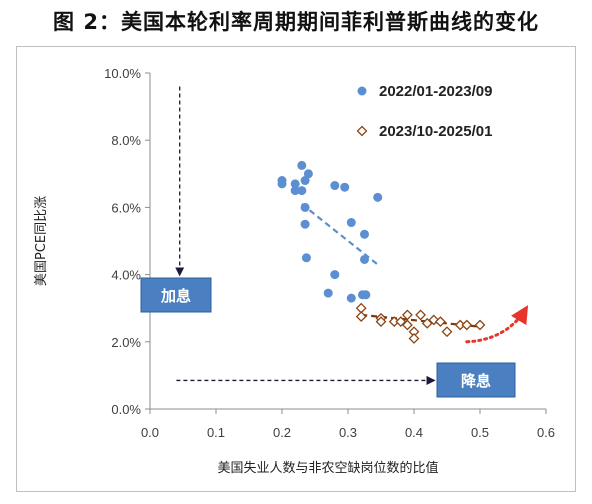 The width and height of the screenshot is (592, 504). I want to click on data-points, so click(381, 252).